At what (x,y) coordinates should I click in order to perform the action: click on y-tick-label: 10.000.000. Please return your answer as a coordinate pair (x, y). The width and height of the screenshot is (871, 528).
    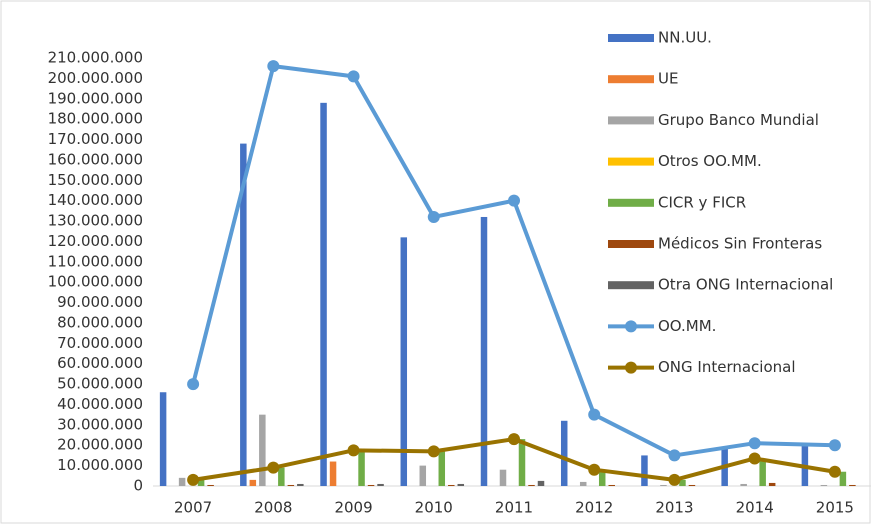
    Looking at the image, I should click on (100, 465).